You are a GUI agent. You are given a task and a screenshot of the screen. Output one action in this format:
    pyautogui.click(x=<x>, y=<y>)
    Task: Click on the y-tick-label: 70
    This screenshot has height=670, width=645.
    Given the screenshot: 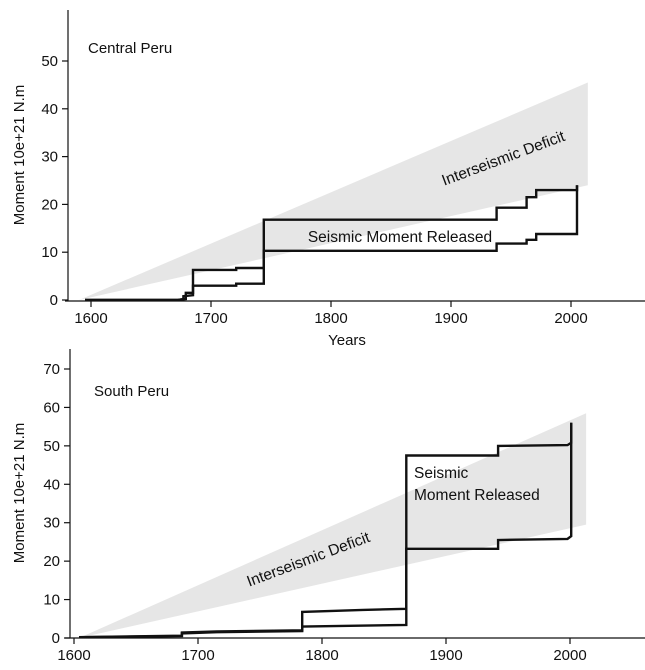 What is the action you would take?
    pyautogui.click(x=51, y=369)
    